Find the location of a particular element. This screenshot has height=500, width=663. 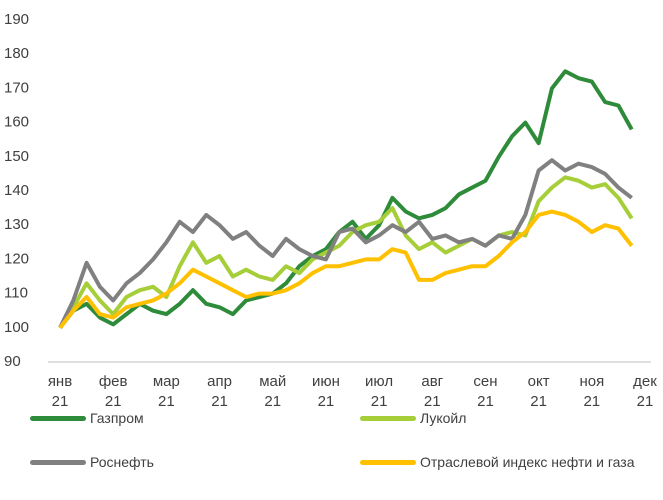

x-tick-label: май 21 is located at coordinates (273, 391).